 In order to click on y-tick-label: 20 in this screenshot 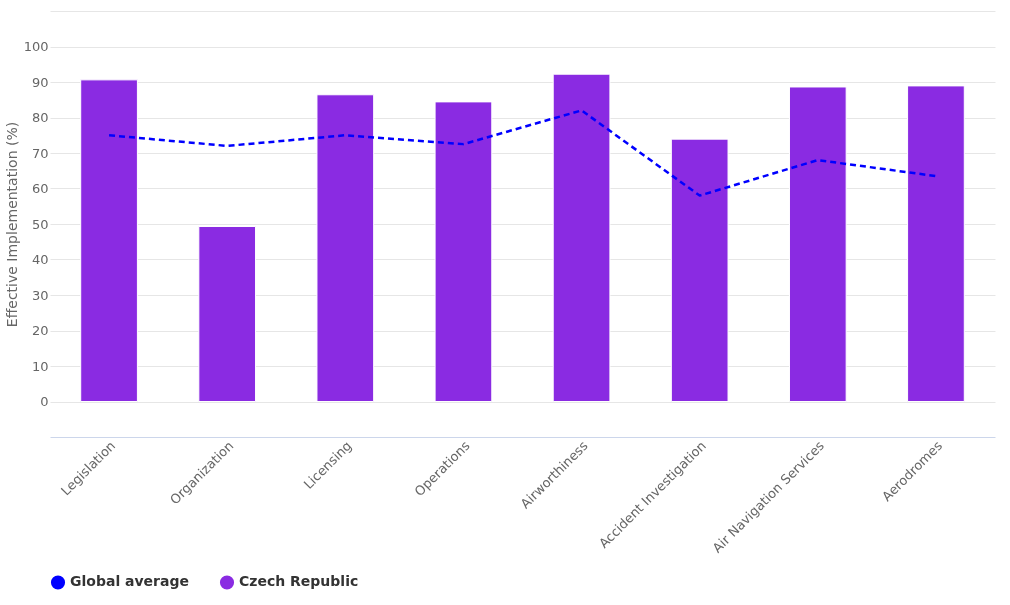, I will do `click(40, 330)`.